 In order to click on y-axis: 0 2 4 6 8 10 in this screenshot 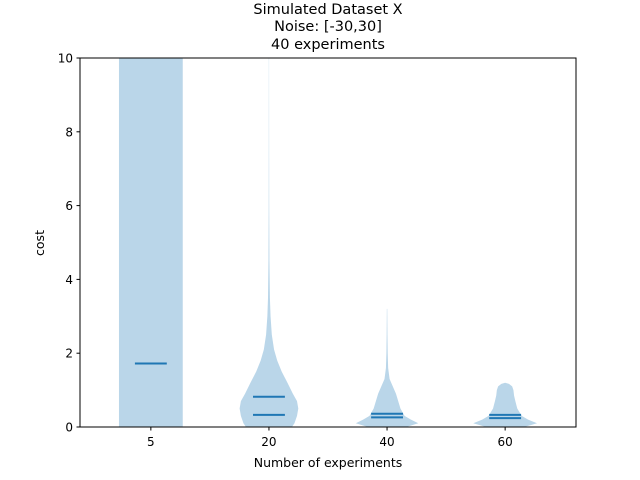, I will do `click(69, 243)`.